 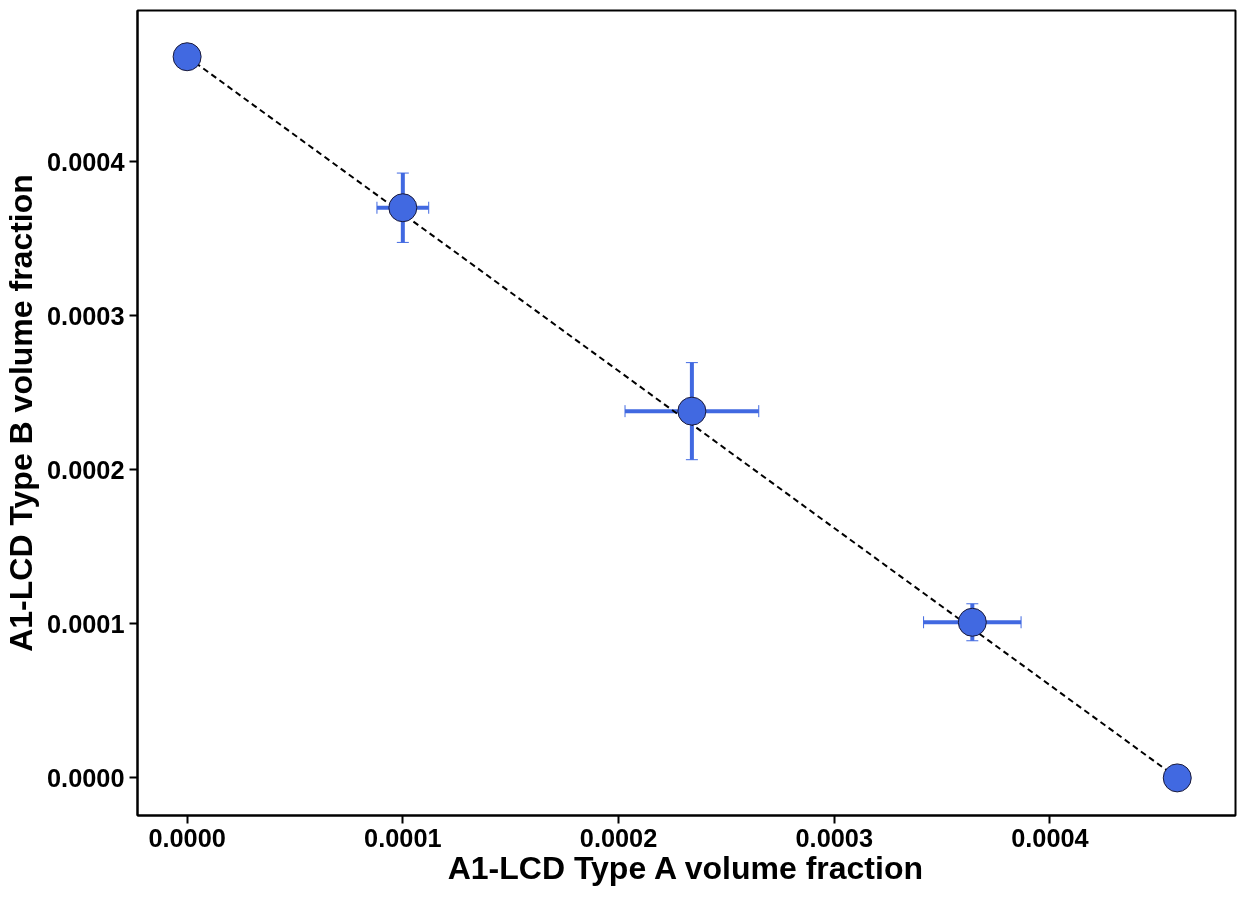 I want to click on y-tick-label: 0.0001, so click(x=86, y=623).